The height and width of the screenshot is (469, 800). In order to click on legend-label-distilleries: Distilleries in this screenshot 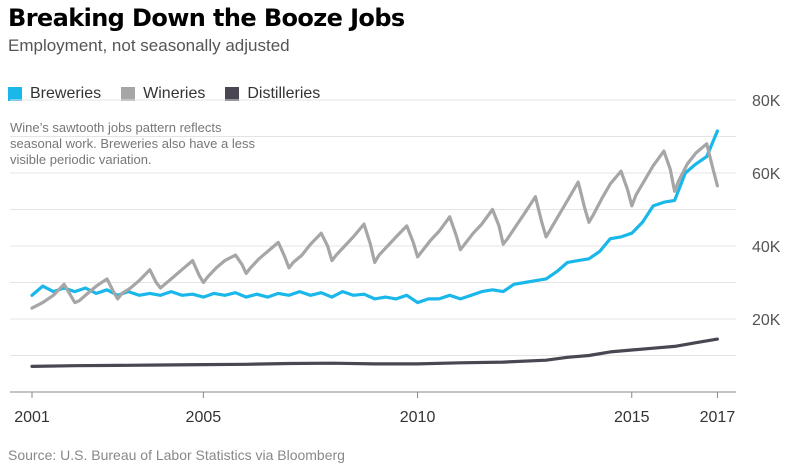, I will do `click(284, 93)`.